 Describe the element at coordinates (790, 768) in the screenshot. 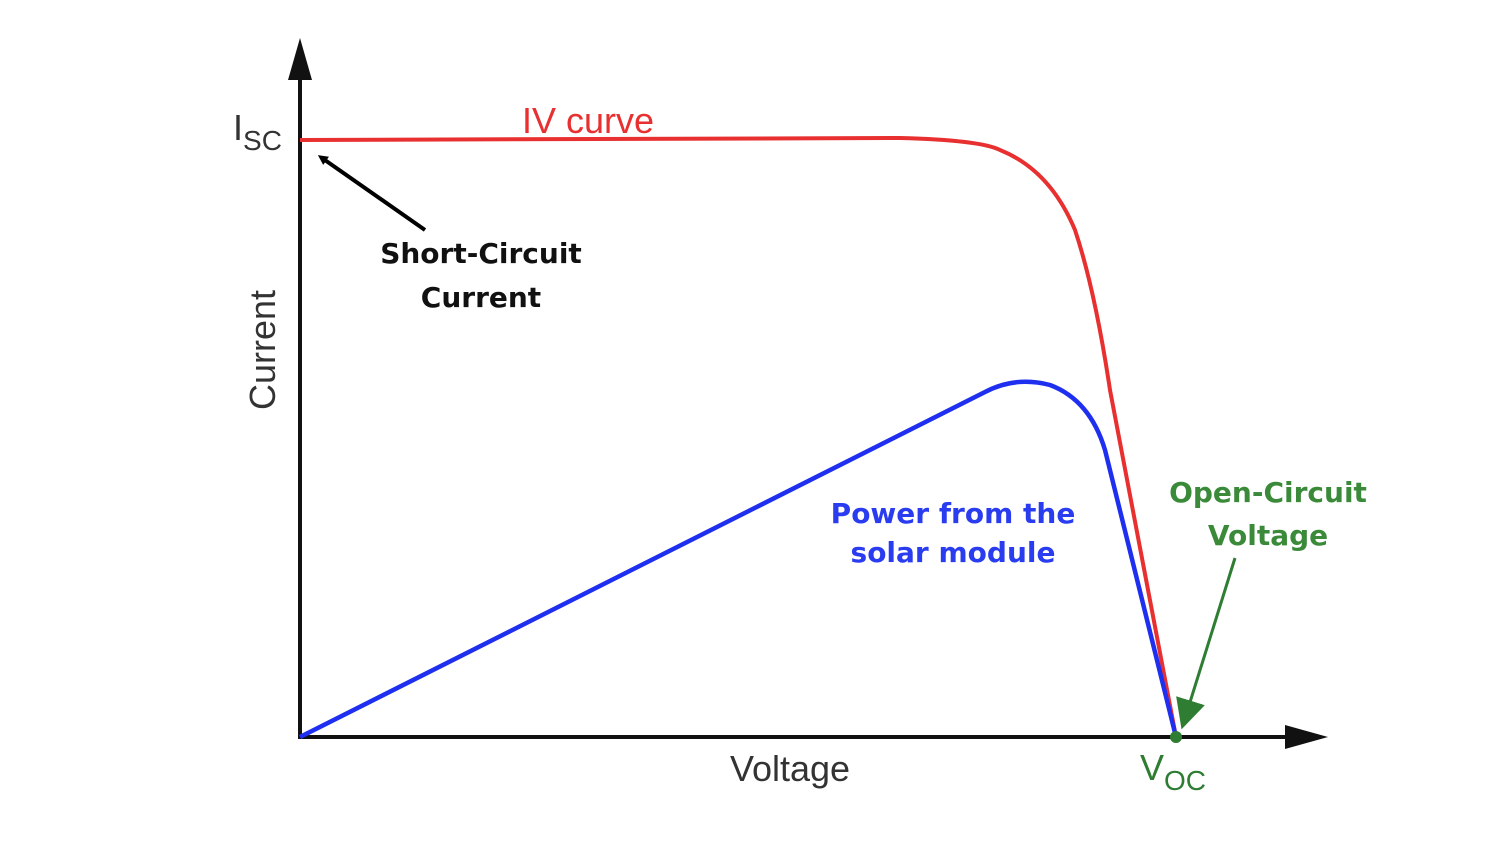

I see `x-axis-label: Voltage` at that location.